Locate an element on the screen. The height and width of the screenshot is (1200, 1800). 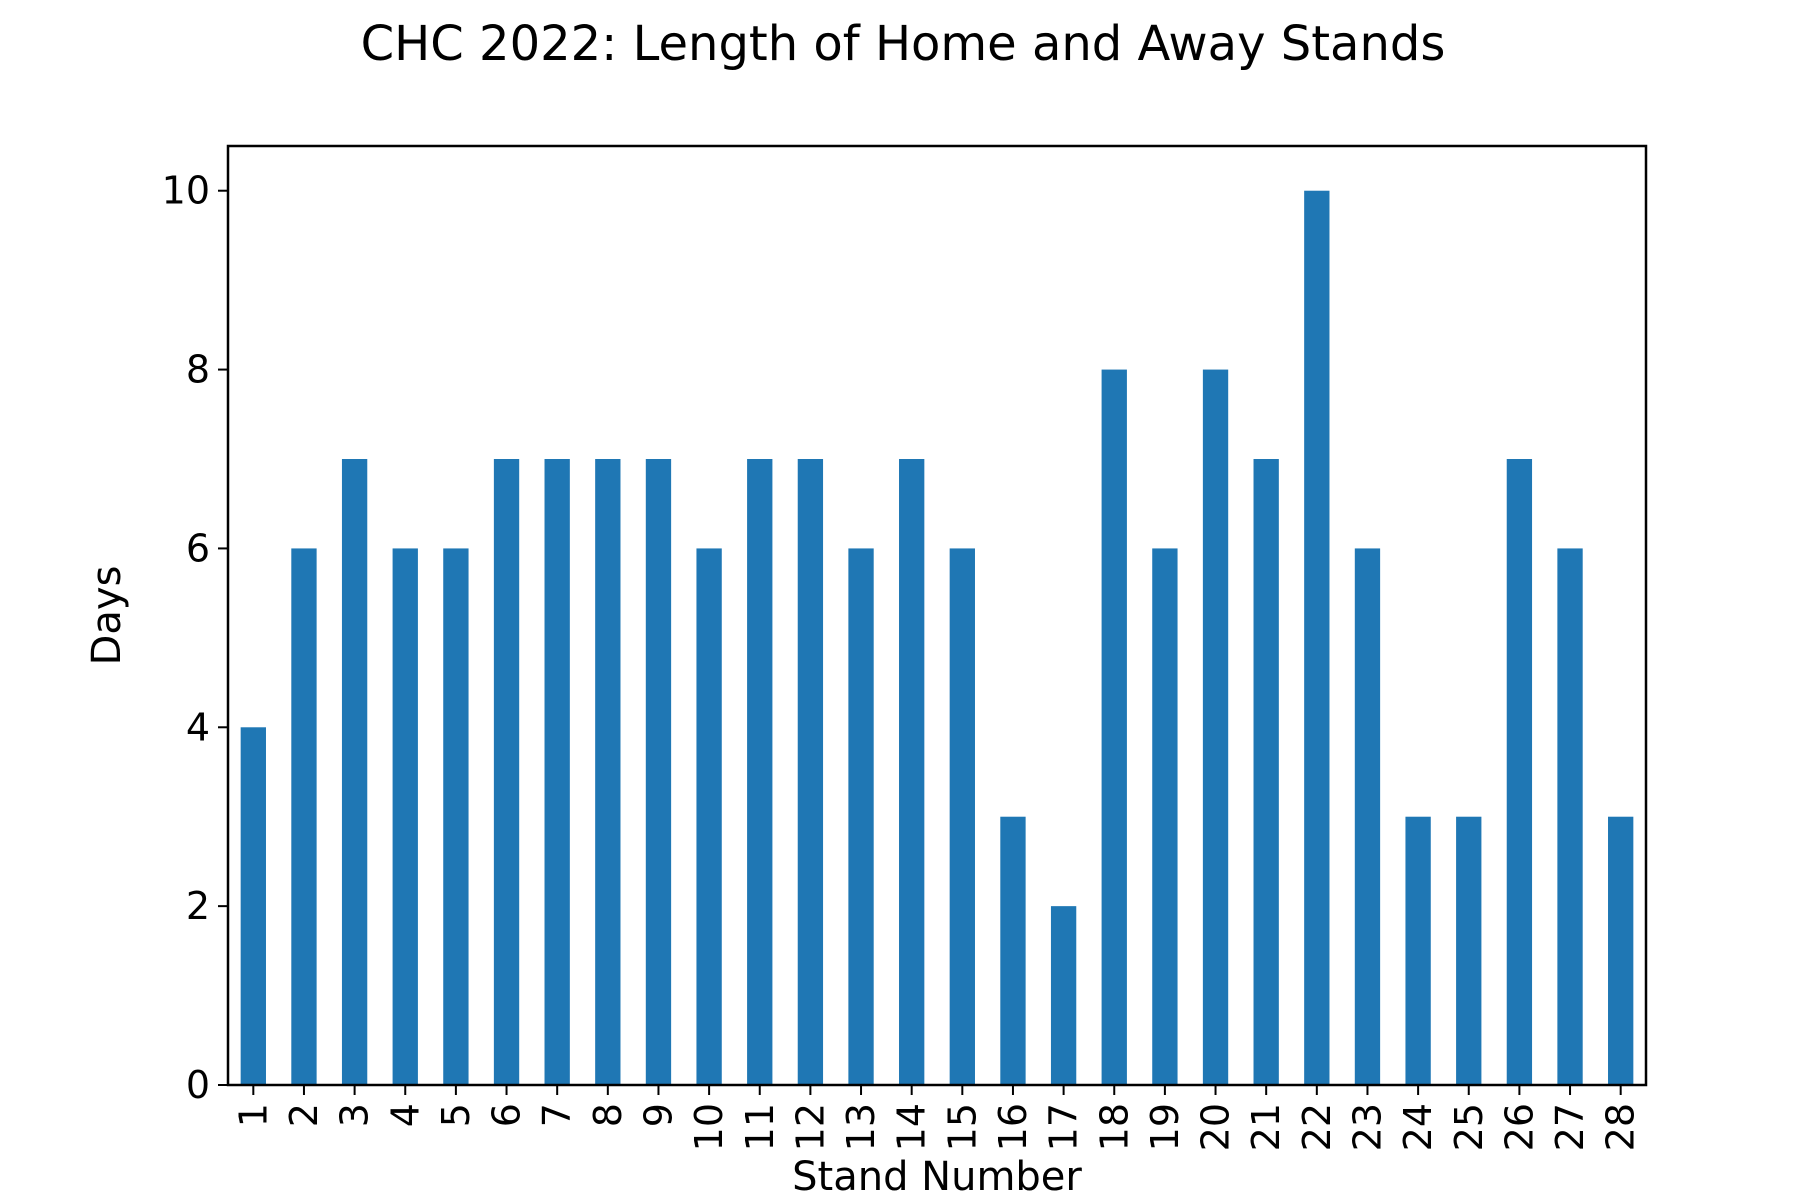
x-tick-label: 23 is located at coordinates (1367, 1127).